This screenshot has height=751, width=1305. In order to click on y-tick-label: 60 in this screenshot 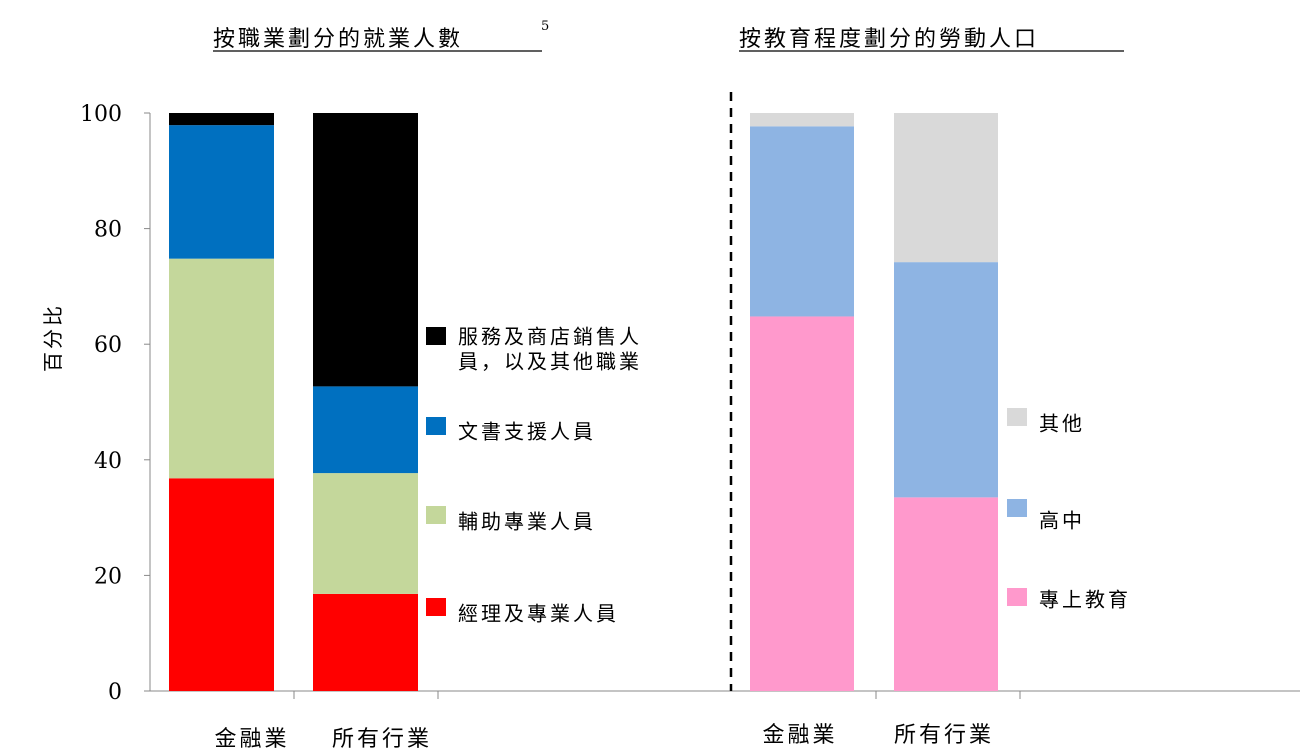, I will do `click(108, 345)`.